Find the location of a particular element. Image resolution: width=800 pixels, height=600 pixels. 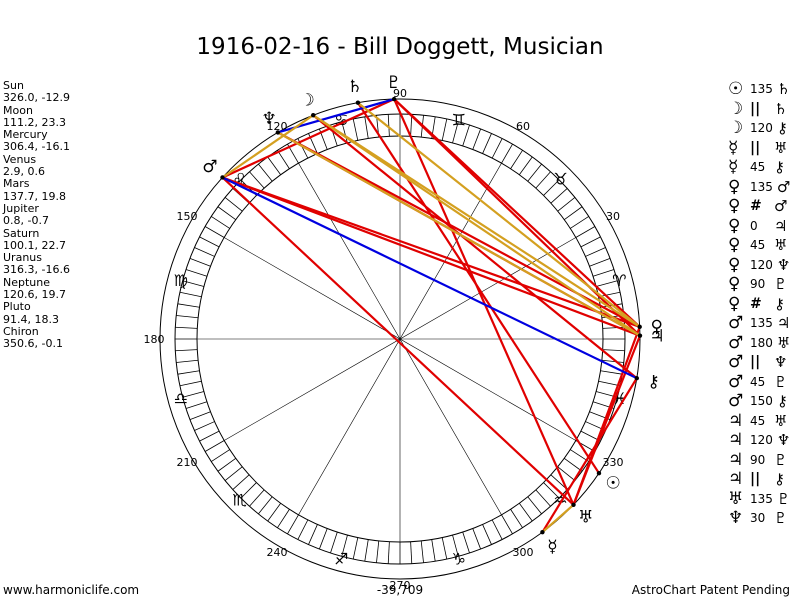

planet-position: 137.7, 19.8 is located at coordinates (34, 196).